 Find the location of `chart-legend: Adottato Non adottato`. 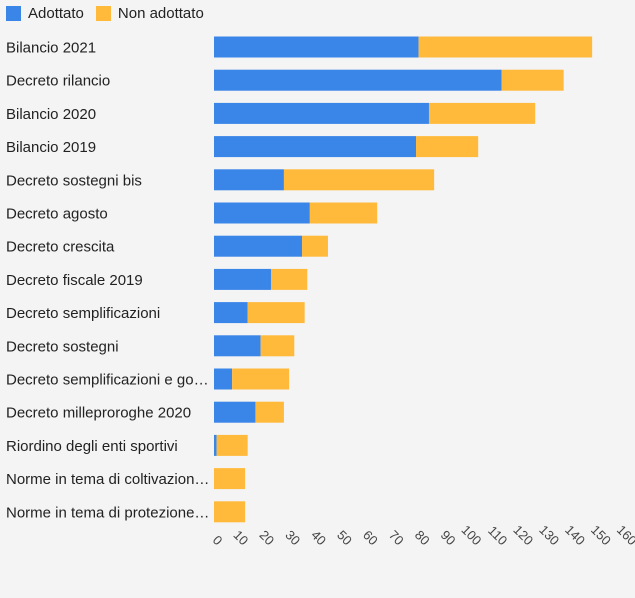

chart-legend: Adottato Non adottato is located at coordinates (105, 13).